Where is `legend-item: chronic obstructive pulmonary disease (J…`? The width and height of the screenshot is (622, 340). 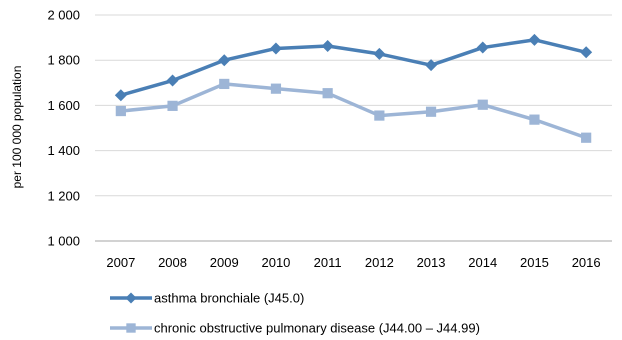
legend-item: chronic obstructive pulmonary disease (J… is located at coordinates (295, 328).